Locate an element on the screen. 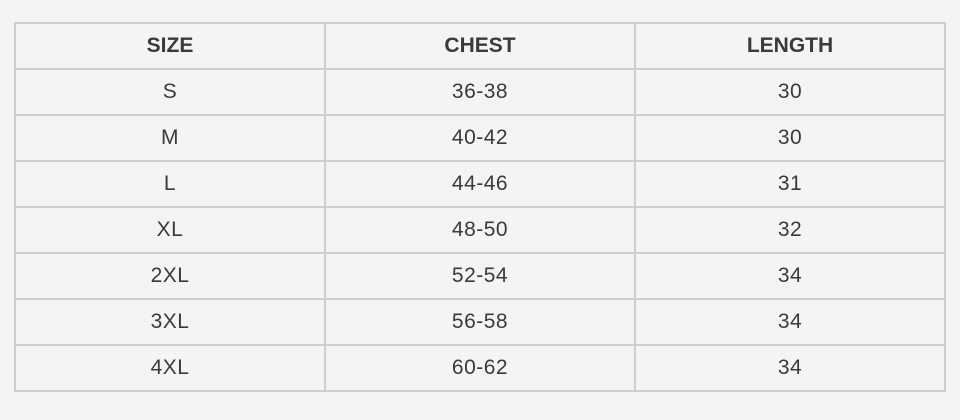 This screenshot has width=960, height=420. table-row: 3XL 56-58 34 is located at coordinates (480, 322).